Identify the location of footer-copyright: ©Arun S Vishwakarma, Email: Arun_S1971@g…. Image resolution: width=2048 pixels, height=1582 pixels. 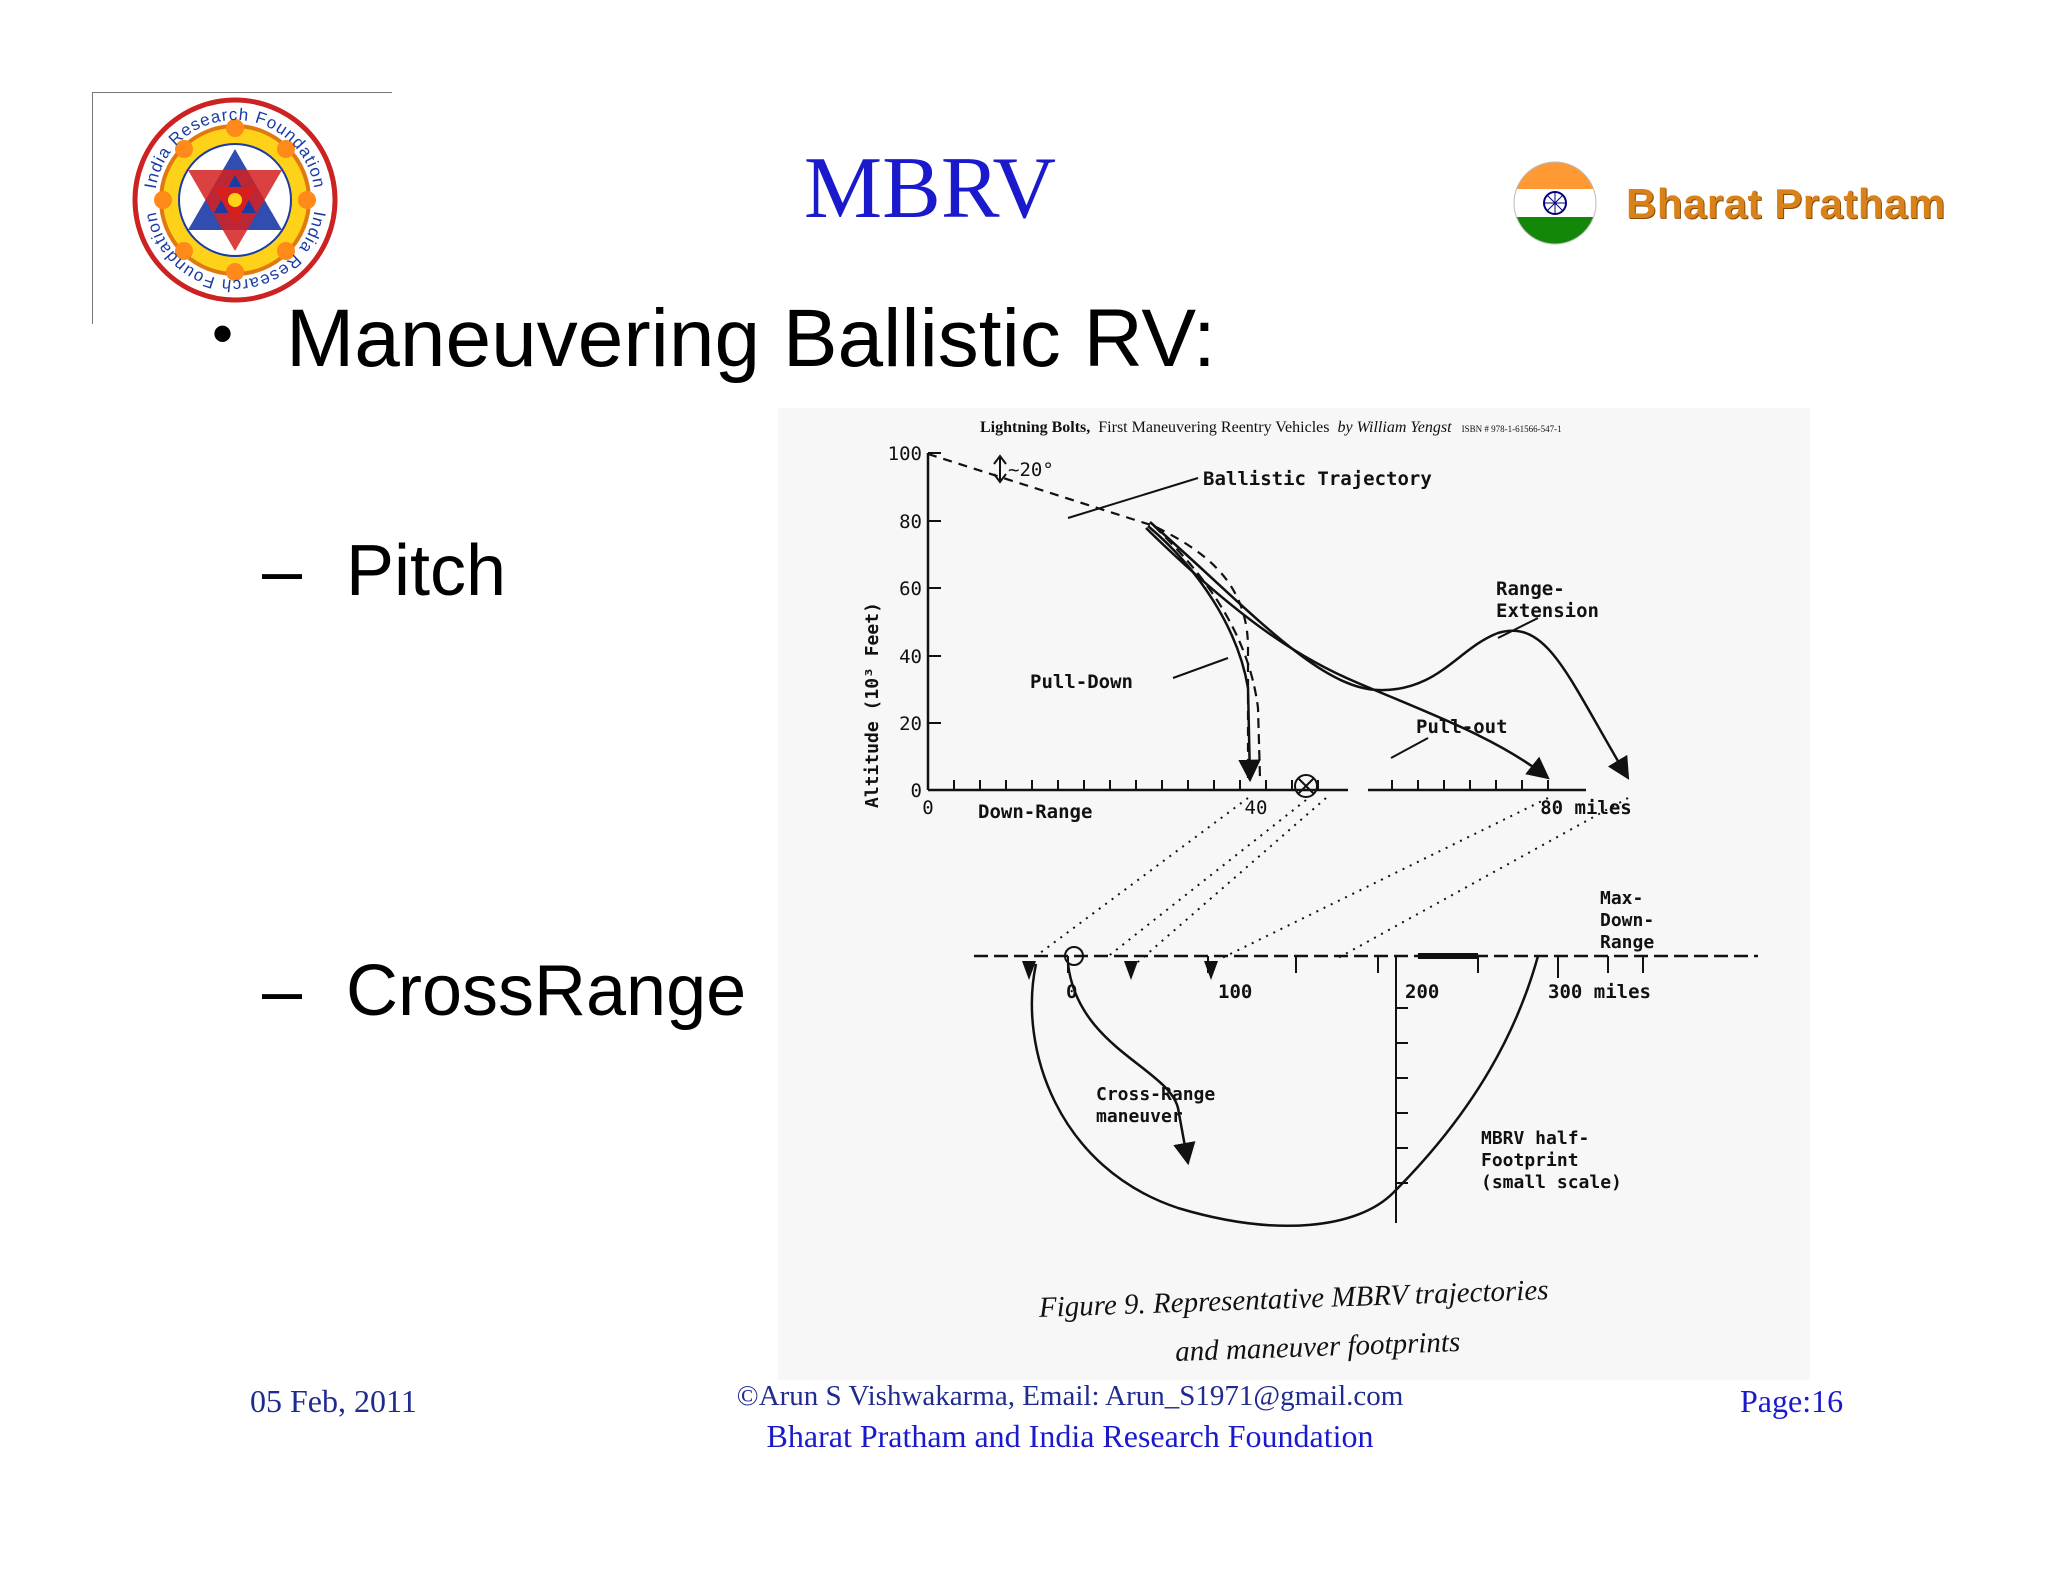
(1070, 1396).